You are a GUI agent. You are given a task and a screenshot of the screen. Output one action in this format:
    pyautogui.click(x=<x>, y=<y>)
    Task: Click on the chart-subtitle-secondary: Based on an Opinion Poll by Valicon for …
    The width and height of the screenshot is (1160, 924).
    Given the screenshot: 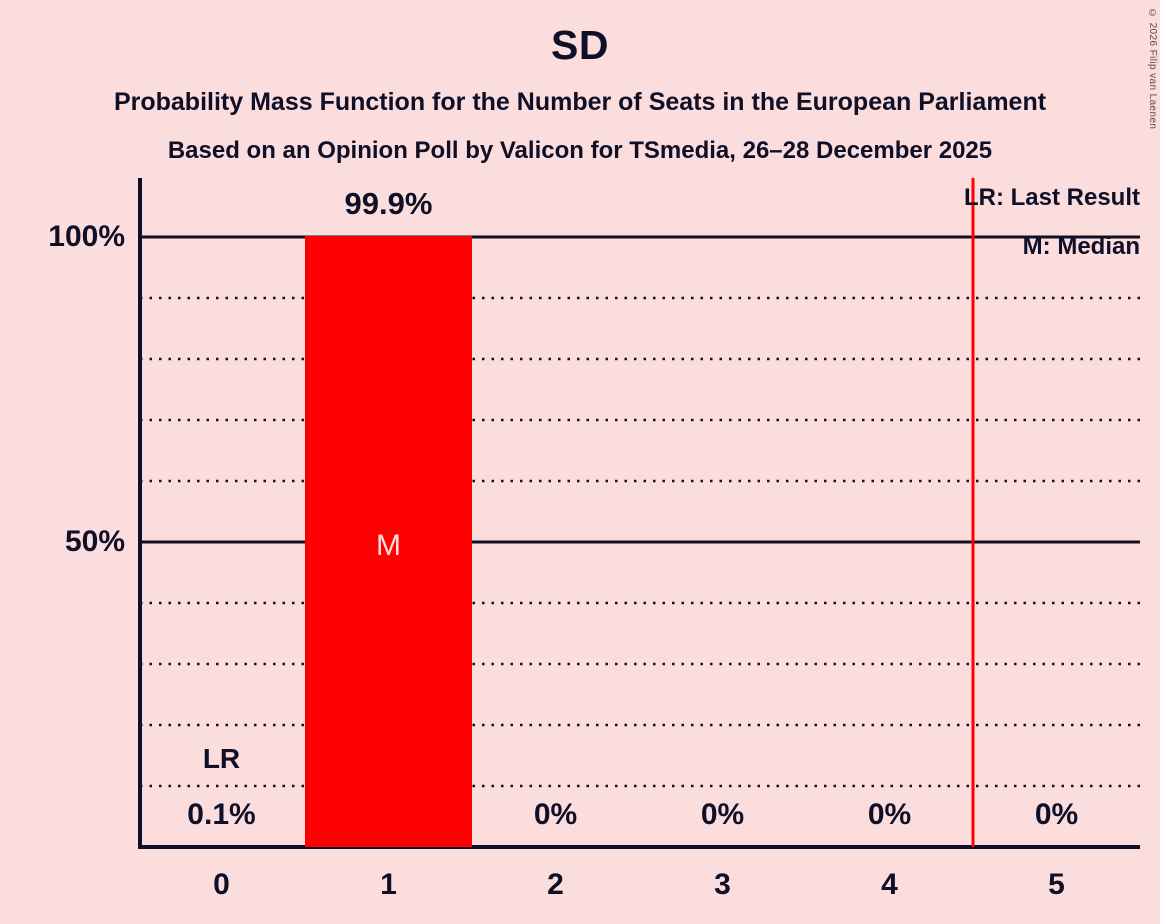 What is the action you would take?
    pyautogui.click(x=580, y=150)
    